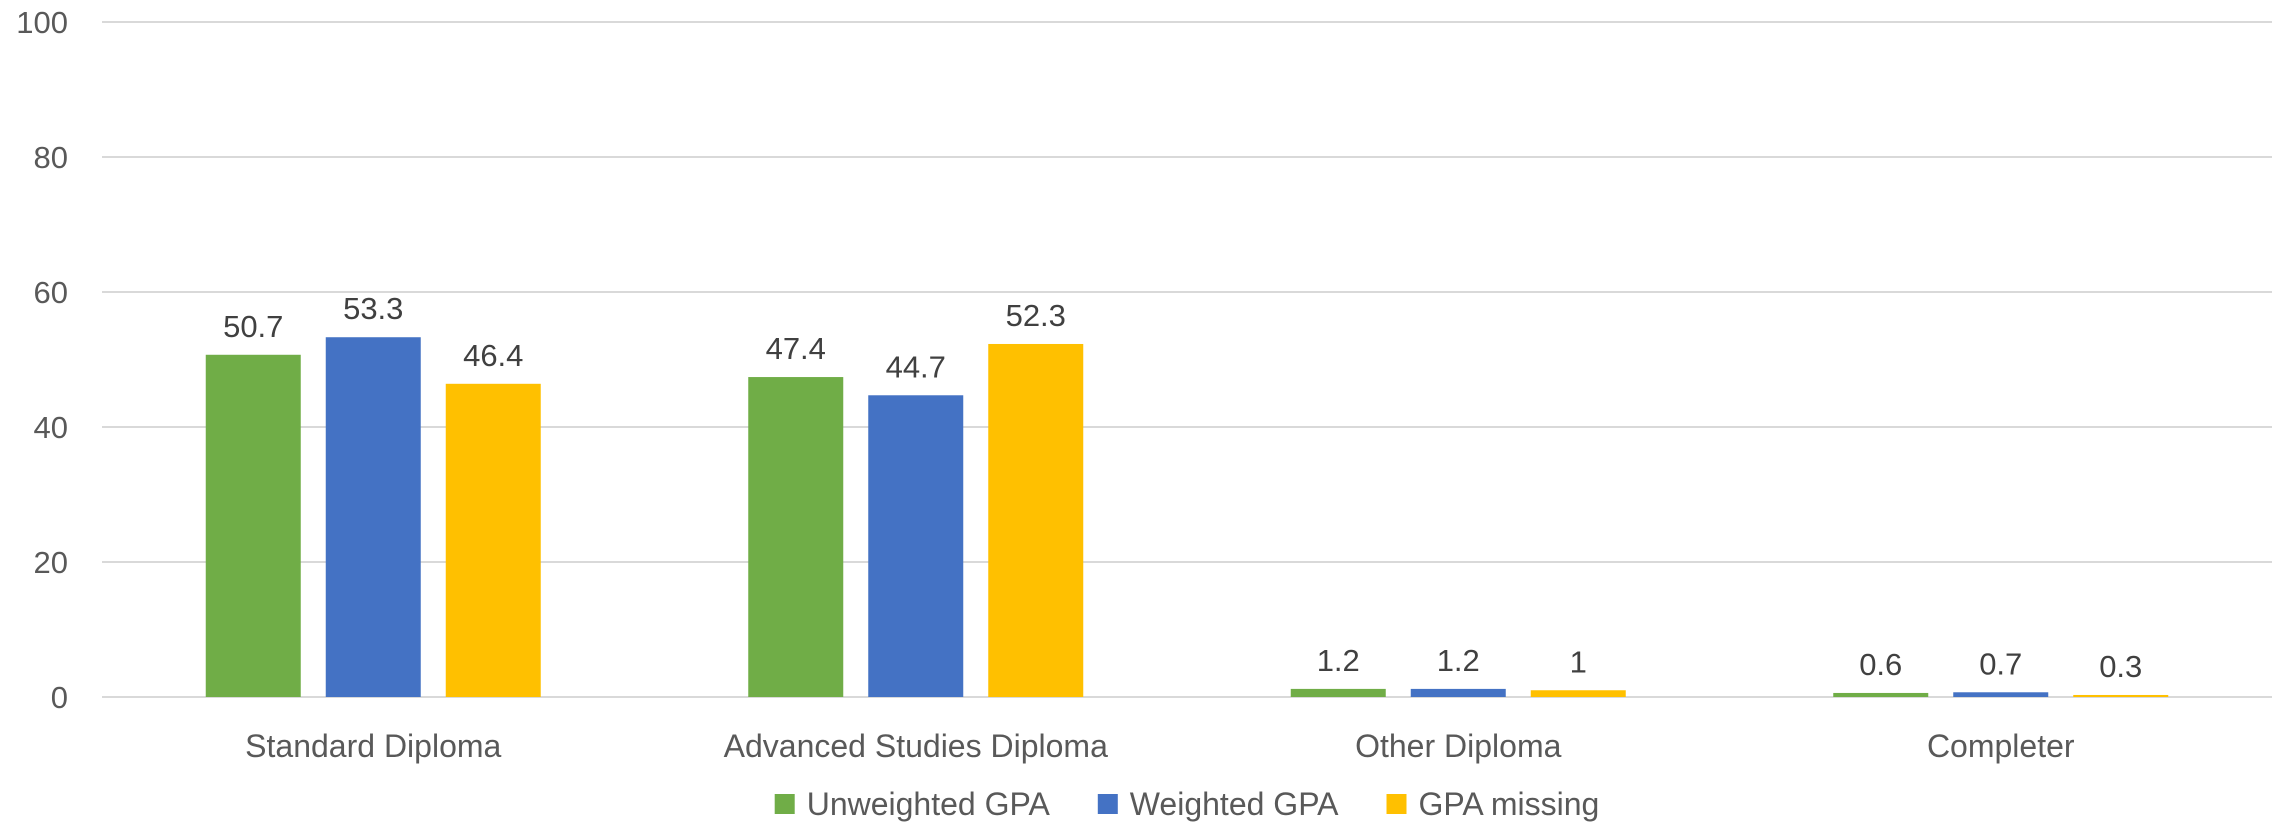 The width and height of the screenshot is (2276, 834). What do you see at coordinates (493, 355) in the screenshot?
I see `data-label: 46.4` at bounding box center [493, 355].